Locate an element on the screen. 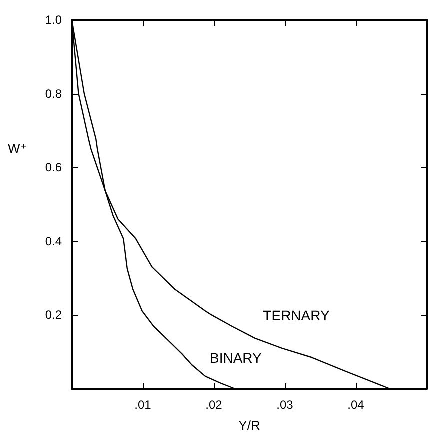  y-tick-label: 1.0 is located at coordinates (53, 20).